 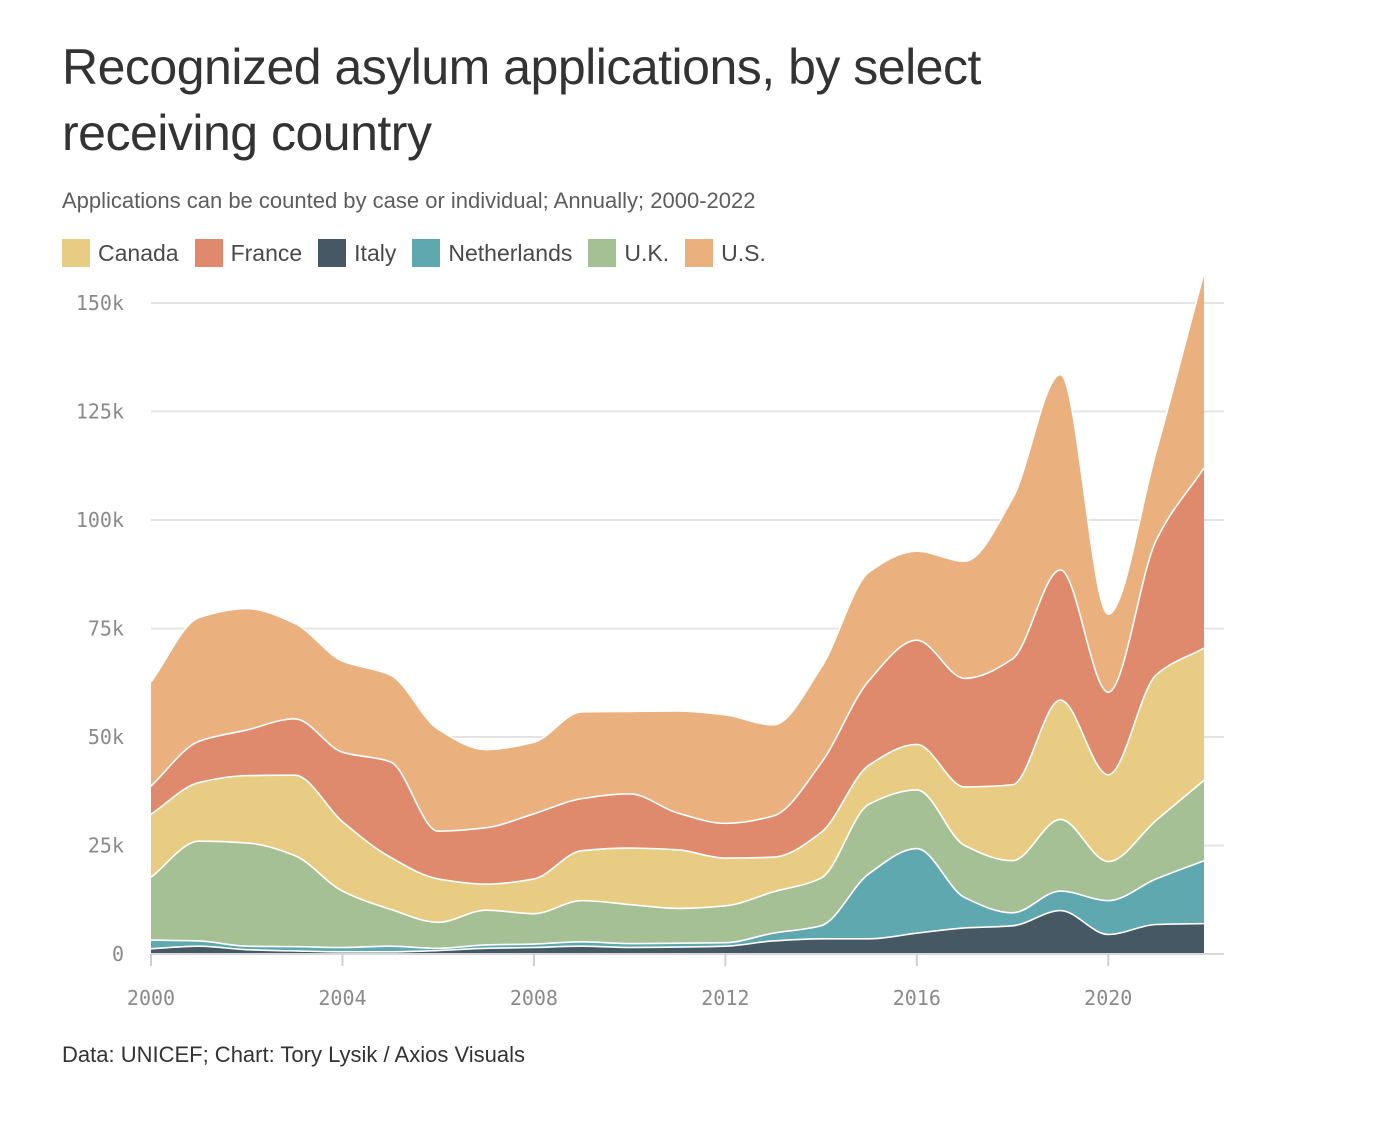 I want to click on area-netherlands, so click(x=677, y=900).